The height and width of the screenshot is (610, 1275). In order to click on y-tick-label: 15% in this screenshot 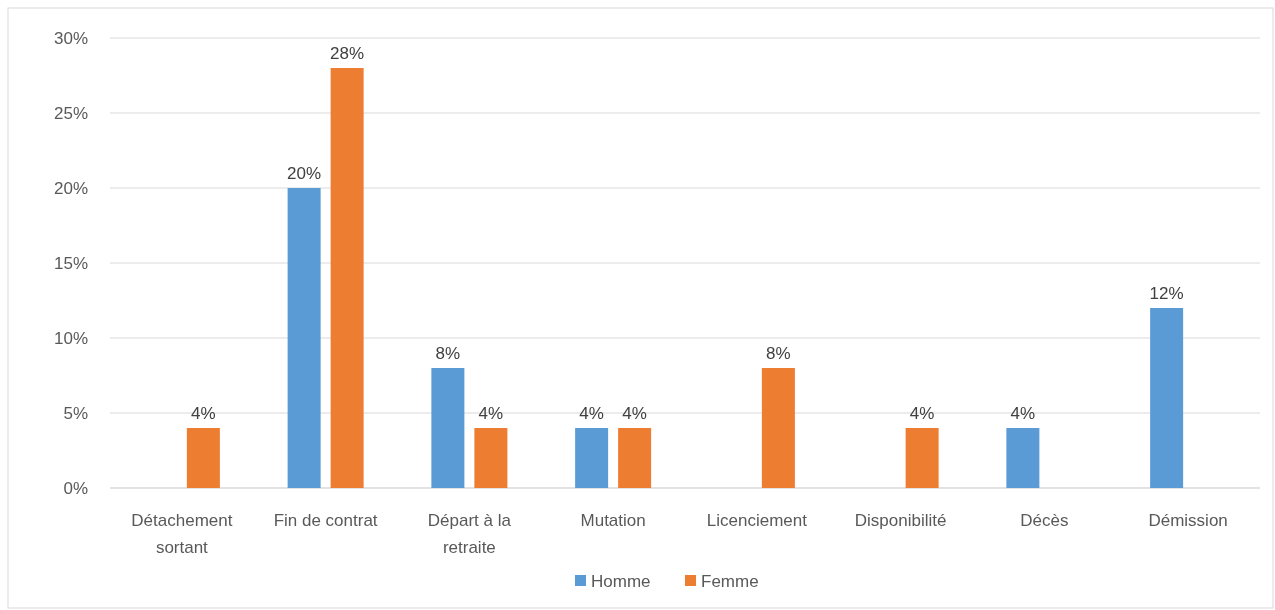, I will do `click(70, 263)`.